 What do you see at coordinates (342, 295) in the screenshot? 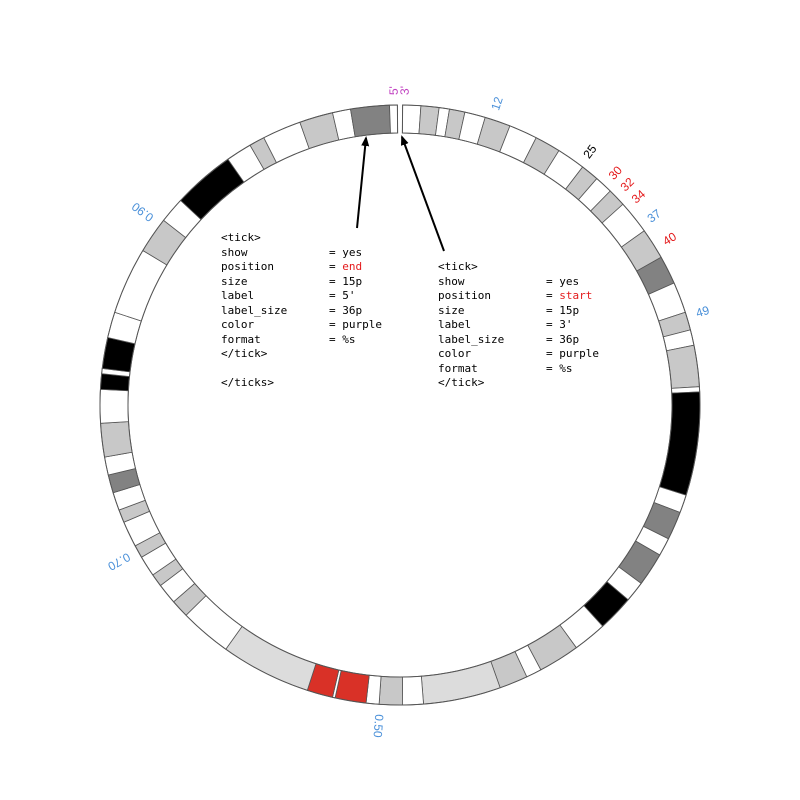
I see `code-value: = 5'` at bounding box center [342, 295].